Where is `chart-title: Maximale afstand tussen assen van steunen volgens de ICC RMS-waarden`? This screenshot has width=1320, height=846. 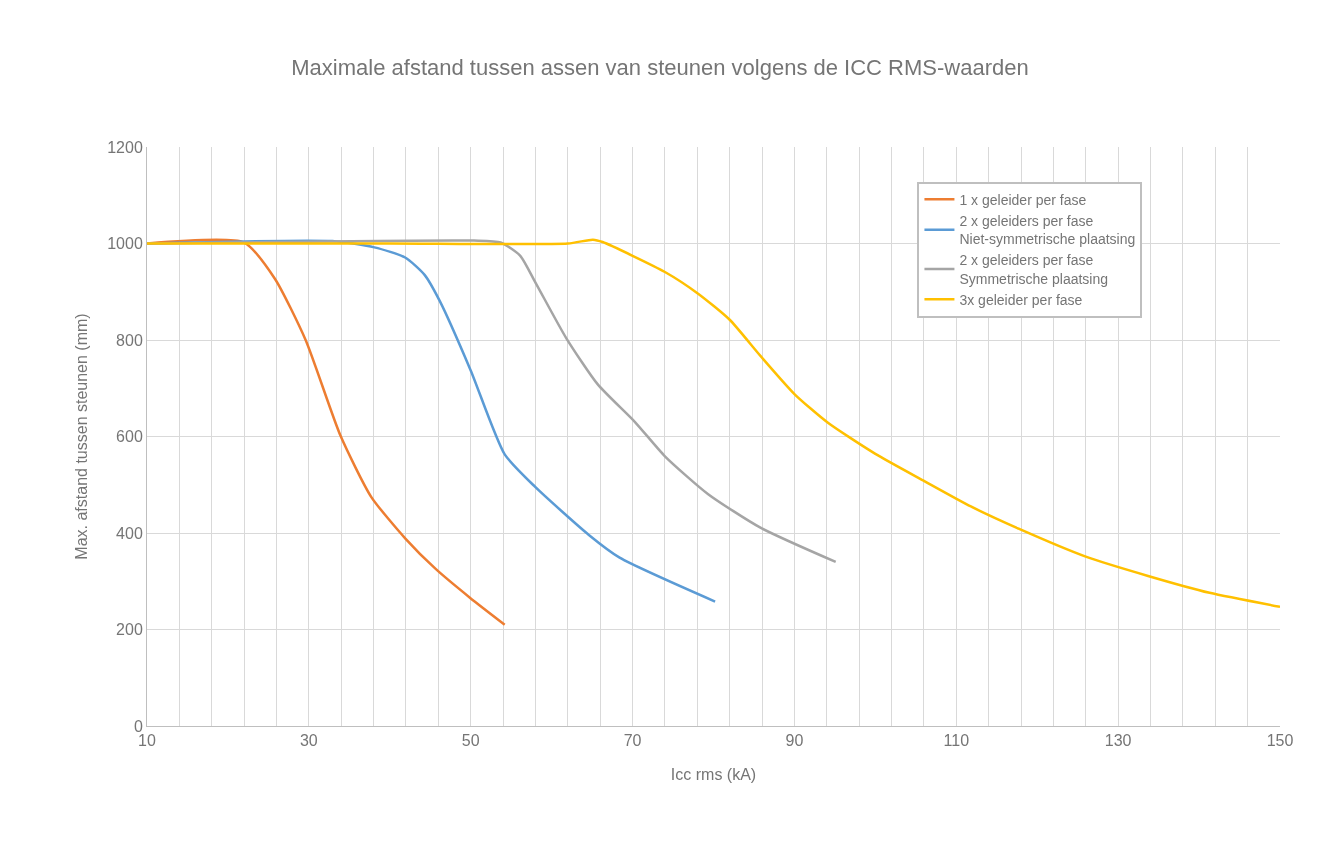 chart-title: Maximale afstand tussen assen van steunen volgens de ICC RMS-waarden is located at coordinates (660, 67).